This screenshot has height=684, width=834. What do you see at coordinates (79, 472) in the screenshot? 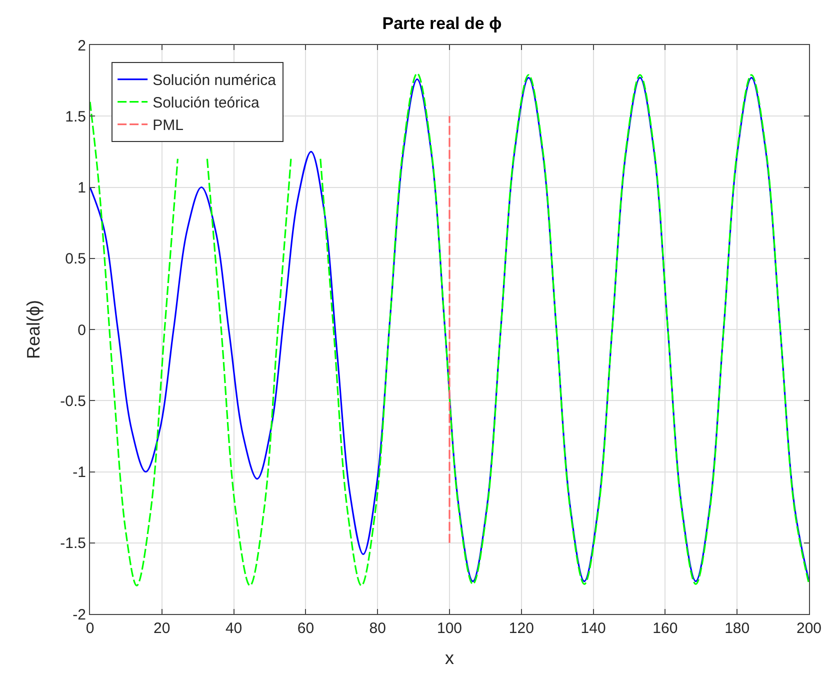
I see `y-tick-label: -1` at bounding box center [79, 472].